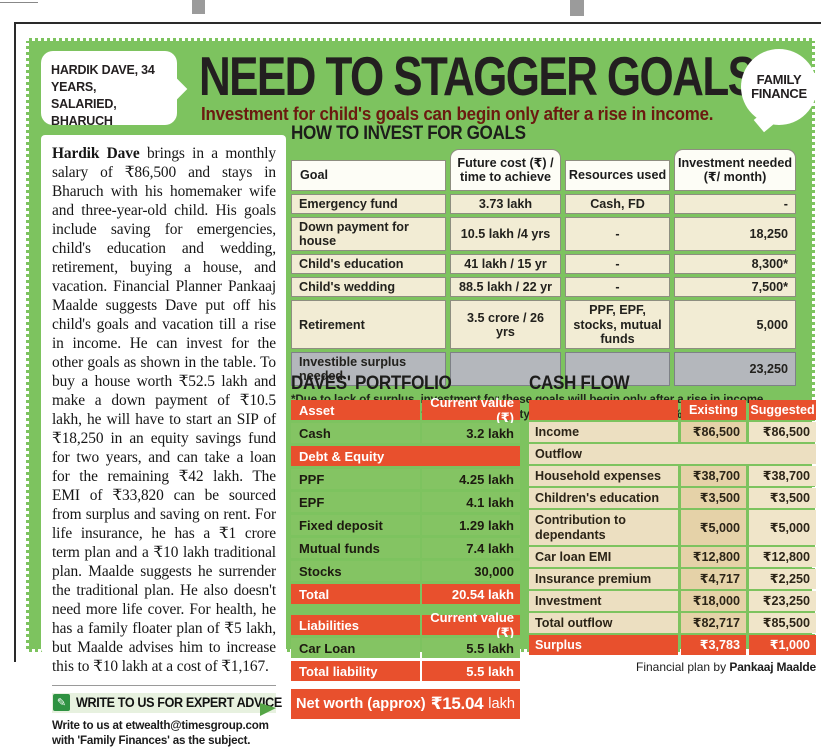 The width and height of the screenshot is (821, 749). What do you see at coordinates (779, 93) in the screenshot?
I see `badge-line2: FINANCE` at bounding box center [779, 93].